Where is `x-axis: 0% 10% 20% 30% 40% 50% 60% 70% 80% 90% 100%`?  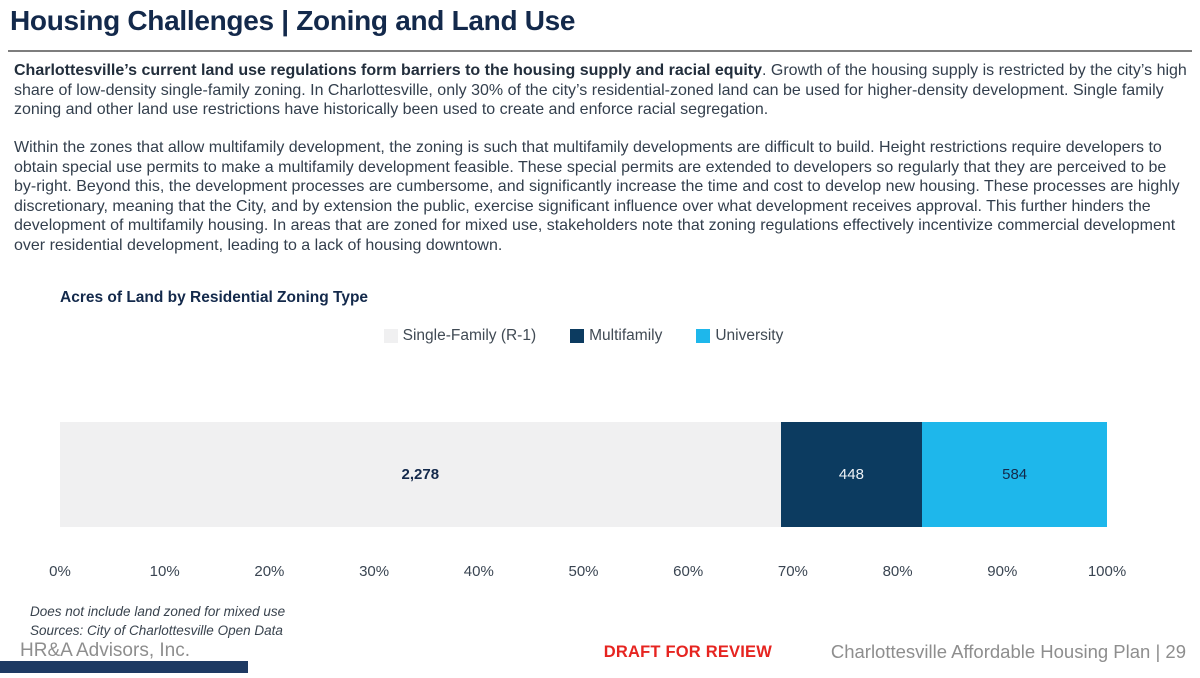
x-axis: 0% 10% 20% 30% 40% 50% 60% 70% 80% 90% 100% is located at coordinates (587, 574).